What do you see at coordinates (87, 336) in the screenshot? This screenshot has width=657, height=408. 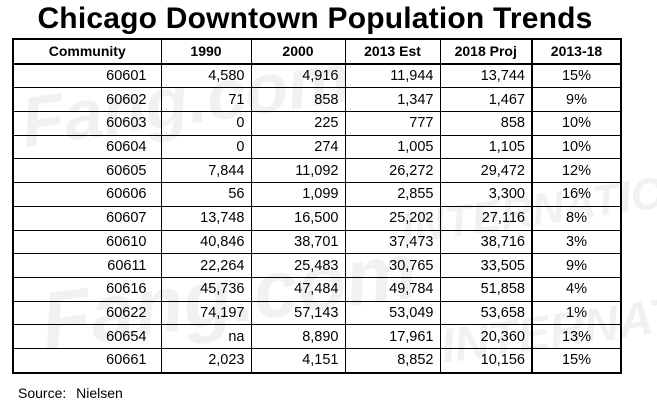 I see `table-cell: 60654` at bounding box center [87, 336].